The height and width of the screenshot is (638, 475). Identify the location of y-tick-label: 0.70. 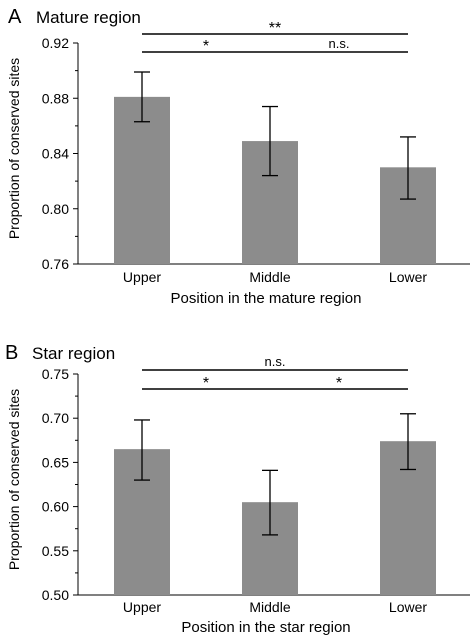
(55, 418).